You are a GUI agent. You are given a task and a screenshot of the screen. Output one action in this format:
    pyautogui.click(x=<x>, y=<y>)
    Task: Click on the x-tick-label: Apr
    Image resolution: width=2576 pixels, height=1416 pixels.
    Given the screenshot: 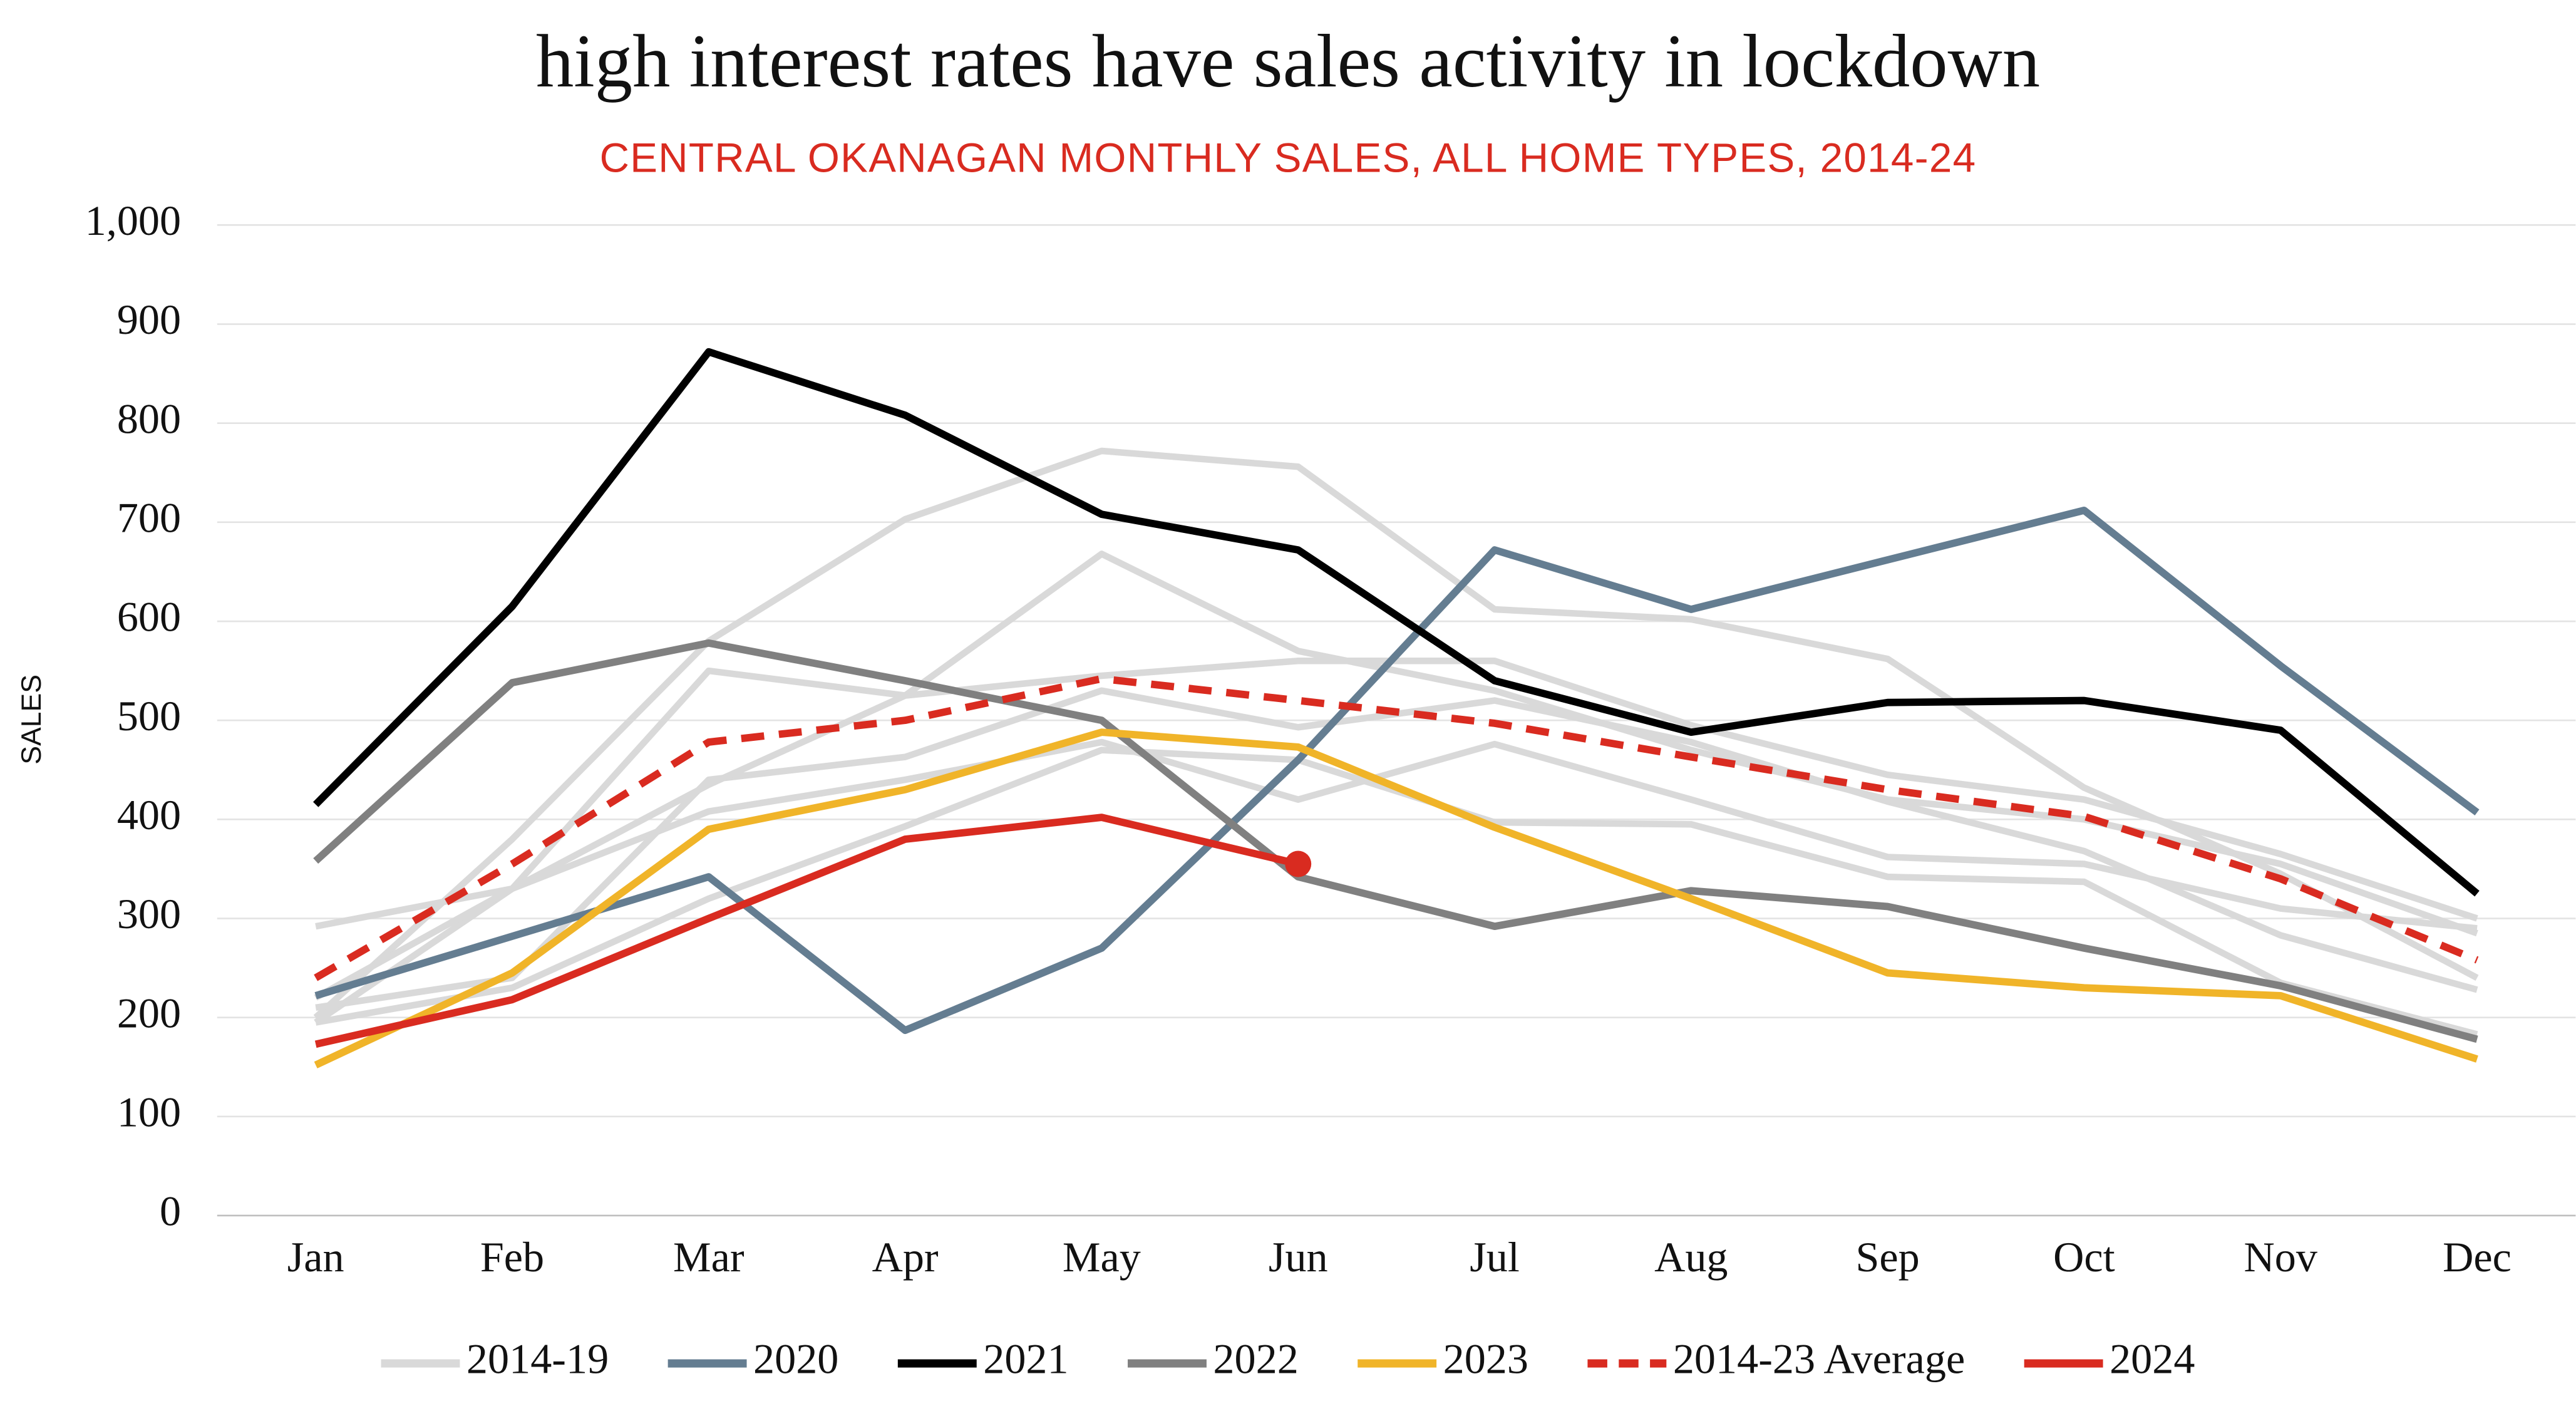 What is the action you would take?
    pyautogui.click(x=906, y=1257)
    